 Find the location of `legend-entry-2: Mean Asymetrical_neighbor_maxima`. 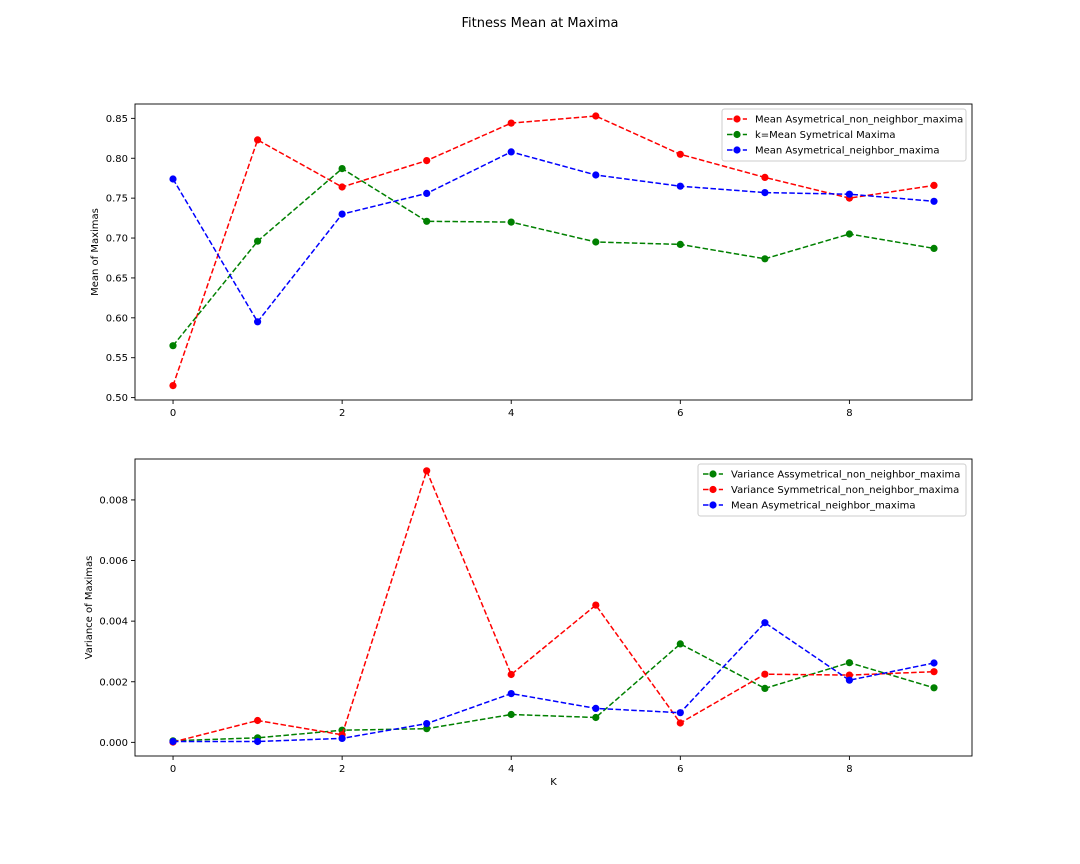

legend-entry-2: Mean Asymetrical_neighbor_maxima is located at coordinates (823, 506).